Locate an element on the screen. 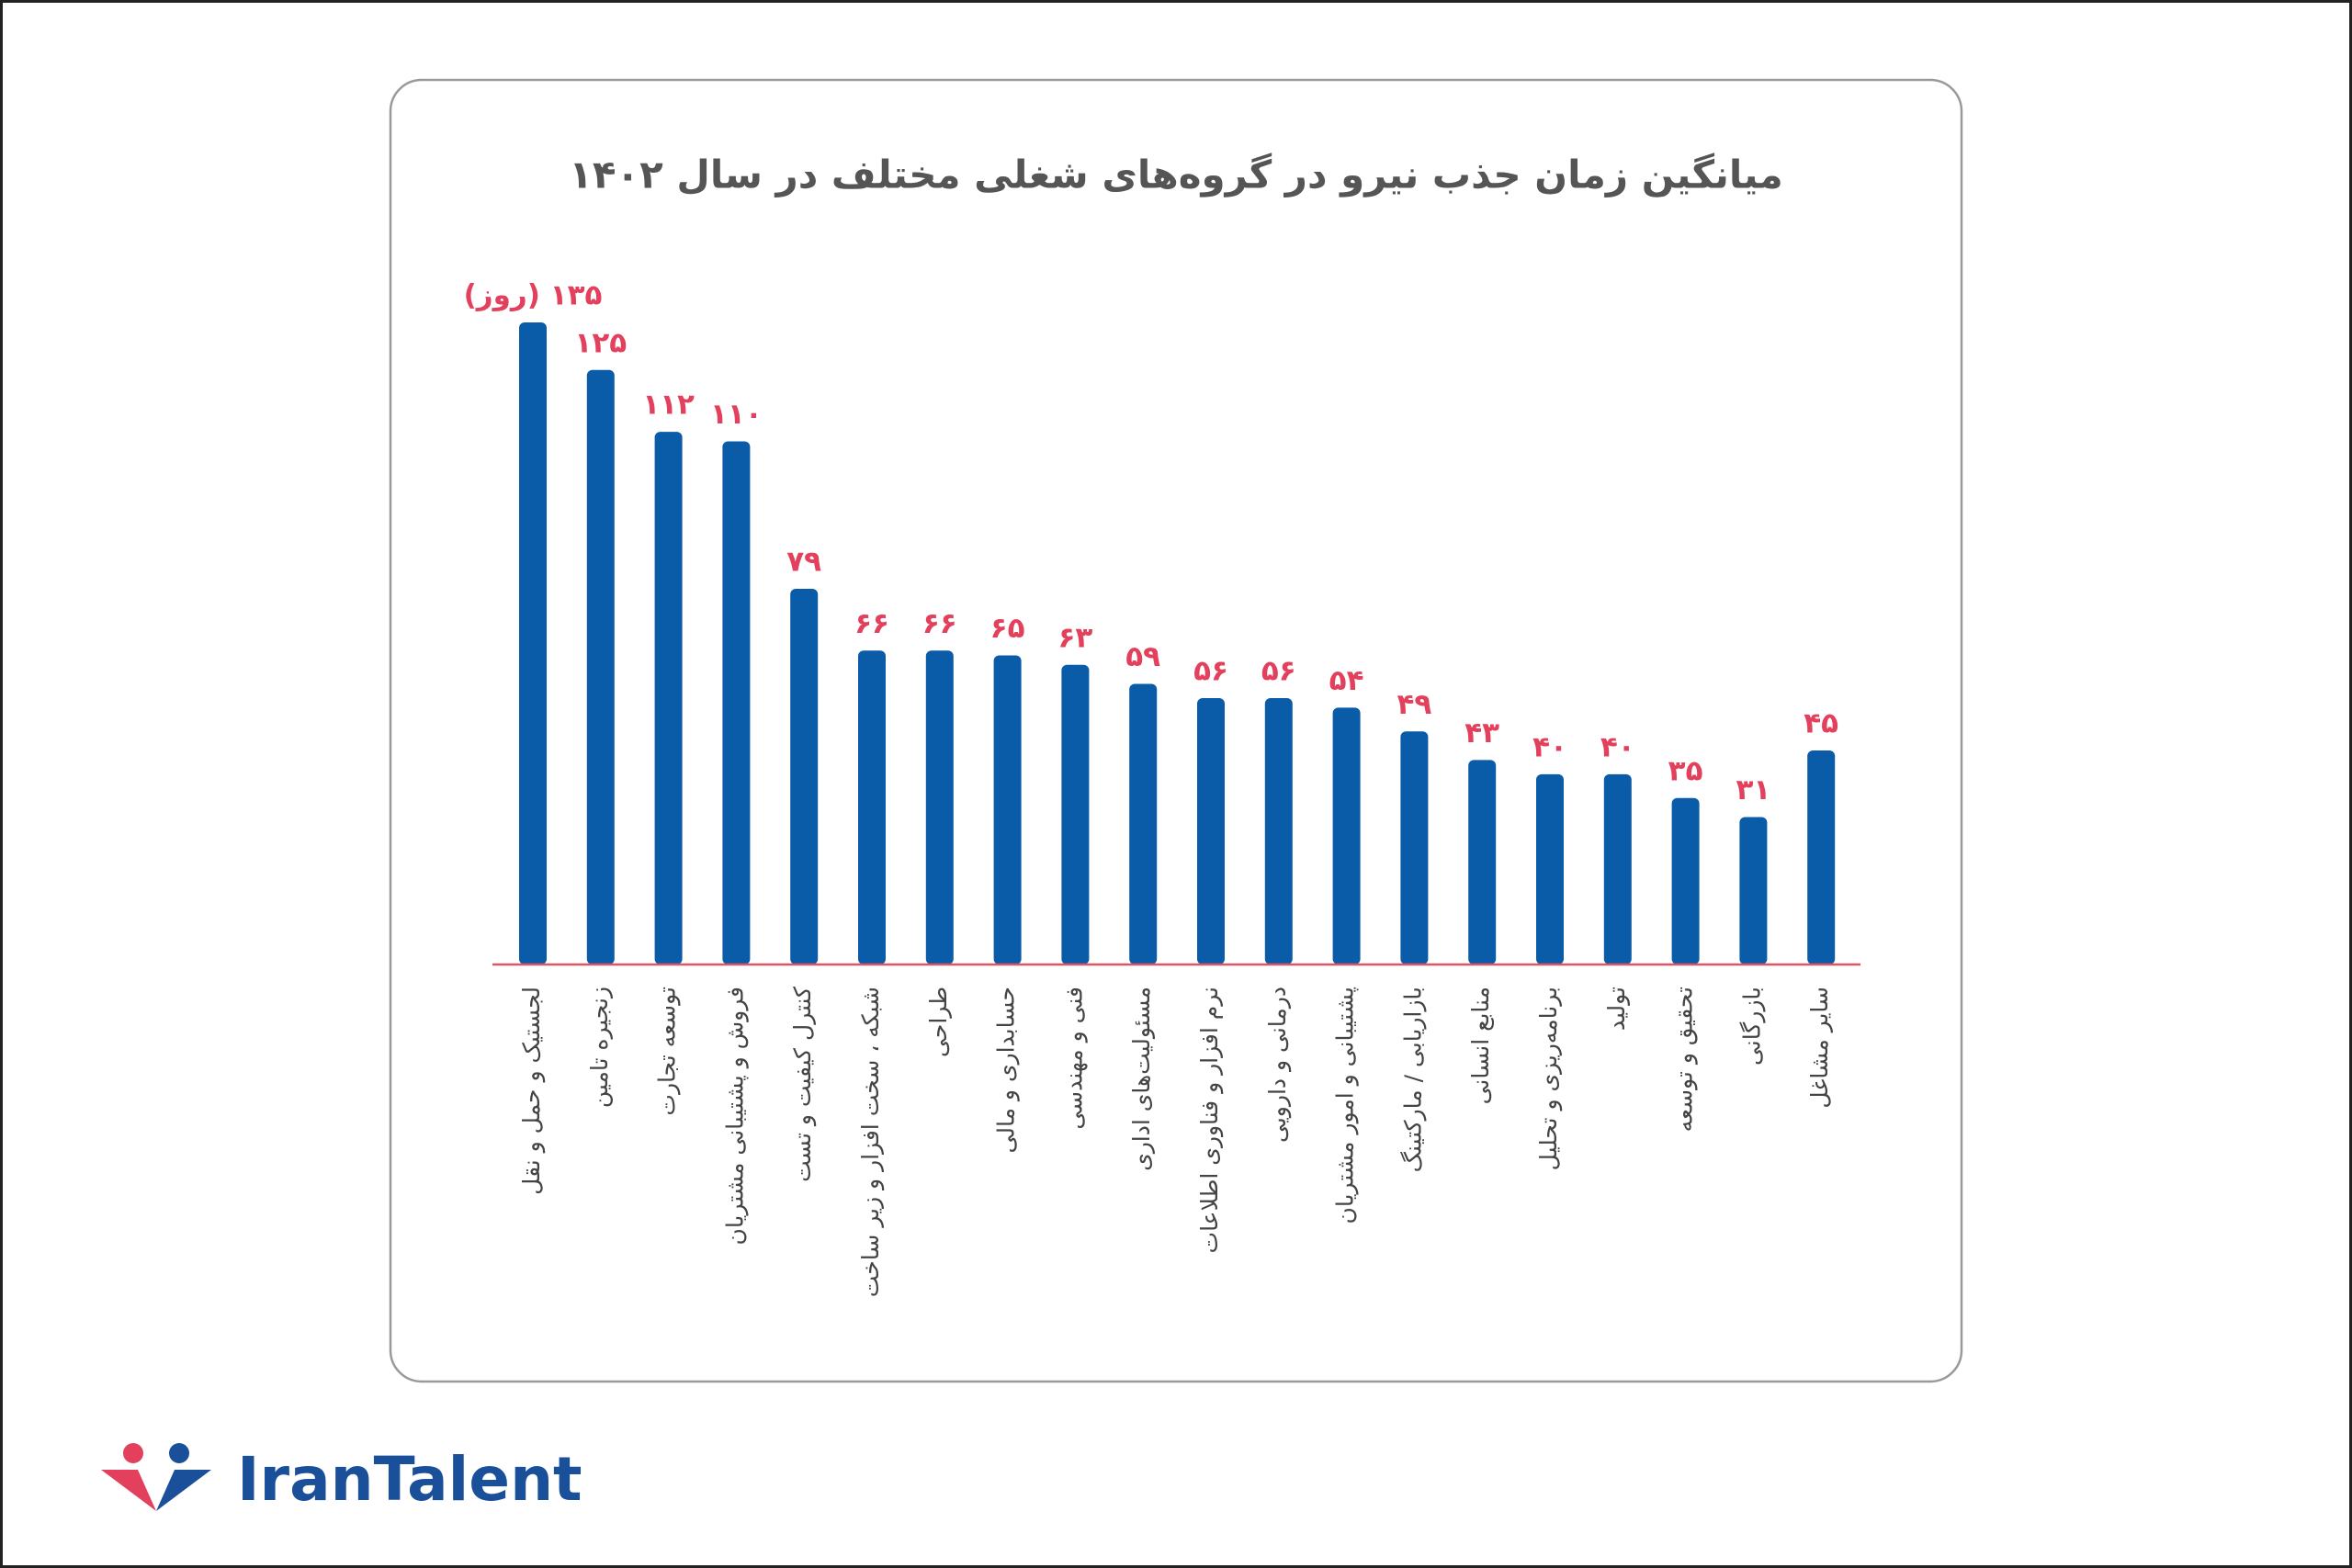 The height and width of the screenshot is (1568, 2352). value-label: ۶۵ is located at coordinates (1007, 628).